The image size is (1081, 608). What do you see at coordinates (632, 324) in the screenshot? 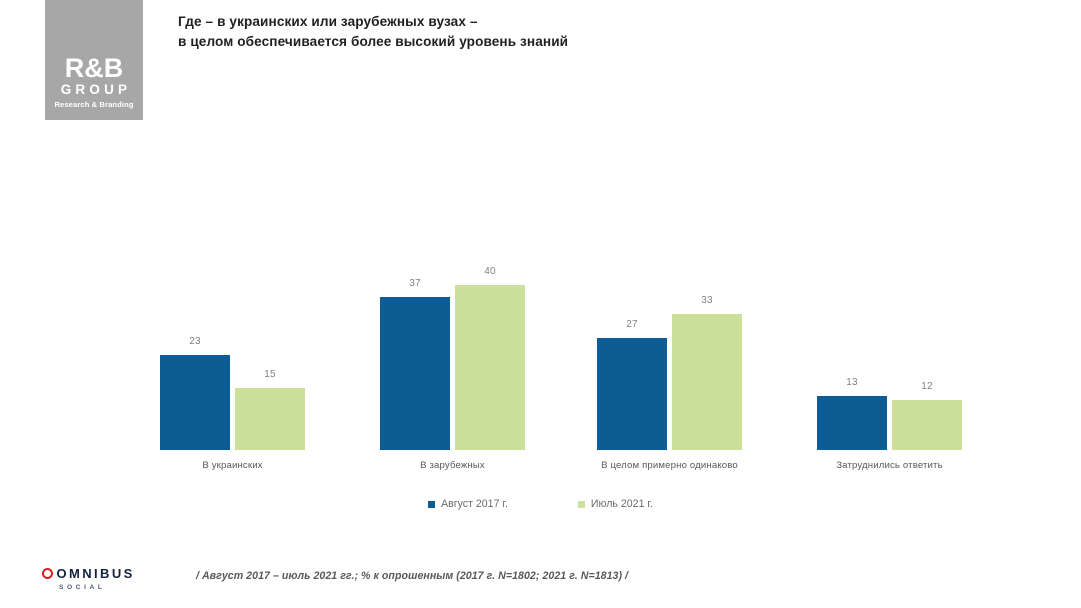
I see `bar-value-label-2-0: 27` at bounding box center [632, 324].